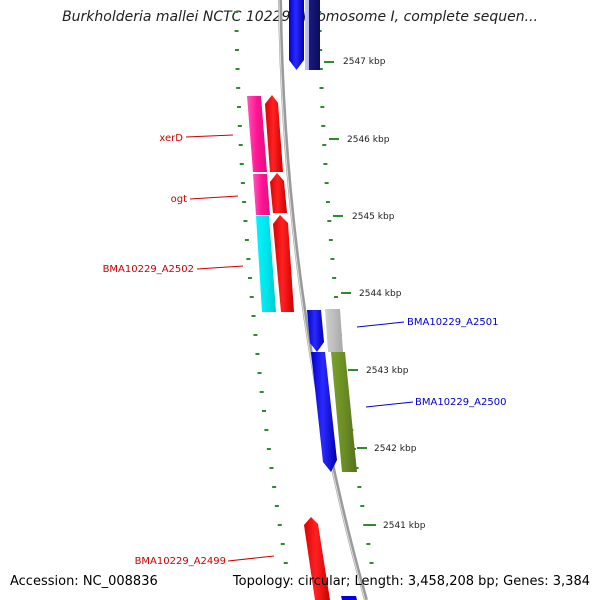  Describe the element at coordinates (317, 558) in the screenshot. I see `gene-BMA10229_A2499` at that location.